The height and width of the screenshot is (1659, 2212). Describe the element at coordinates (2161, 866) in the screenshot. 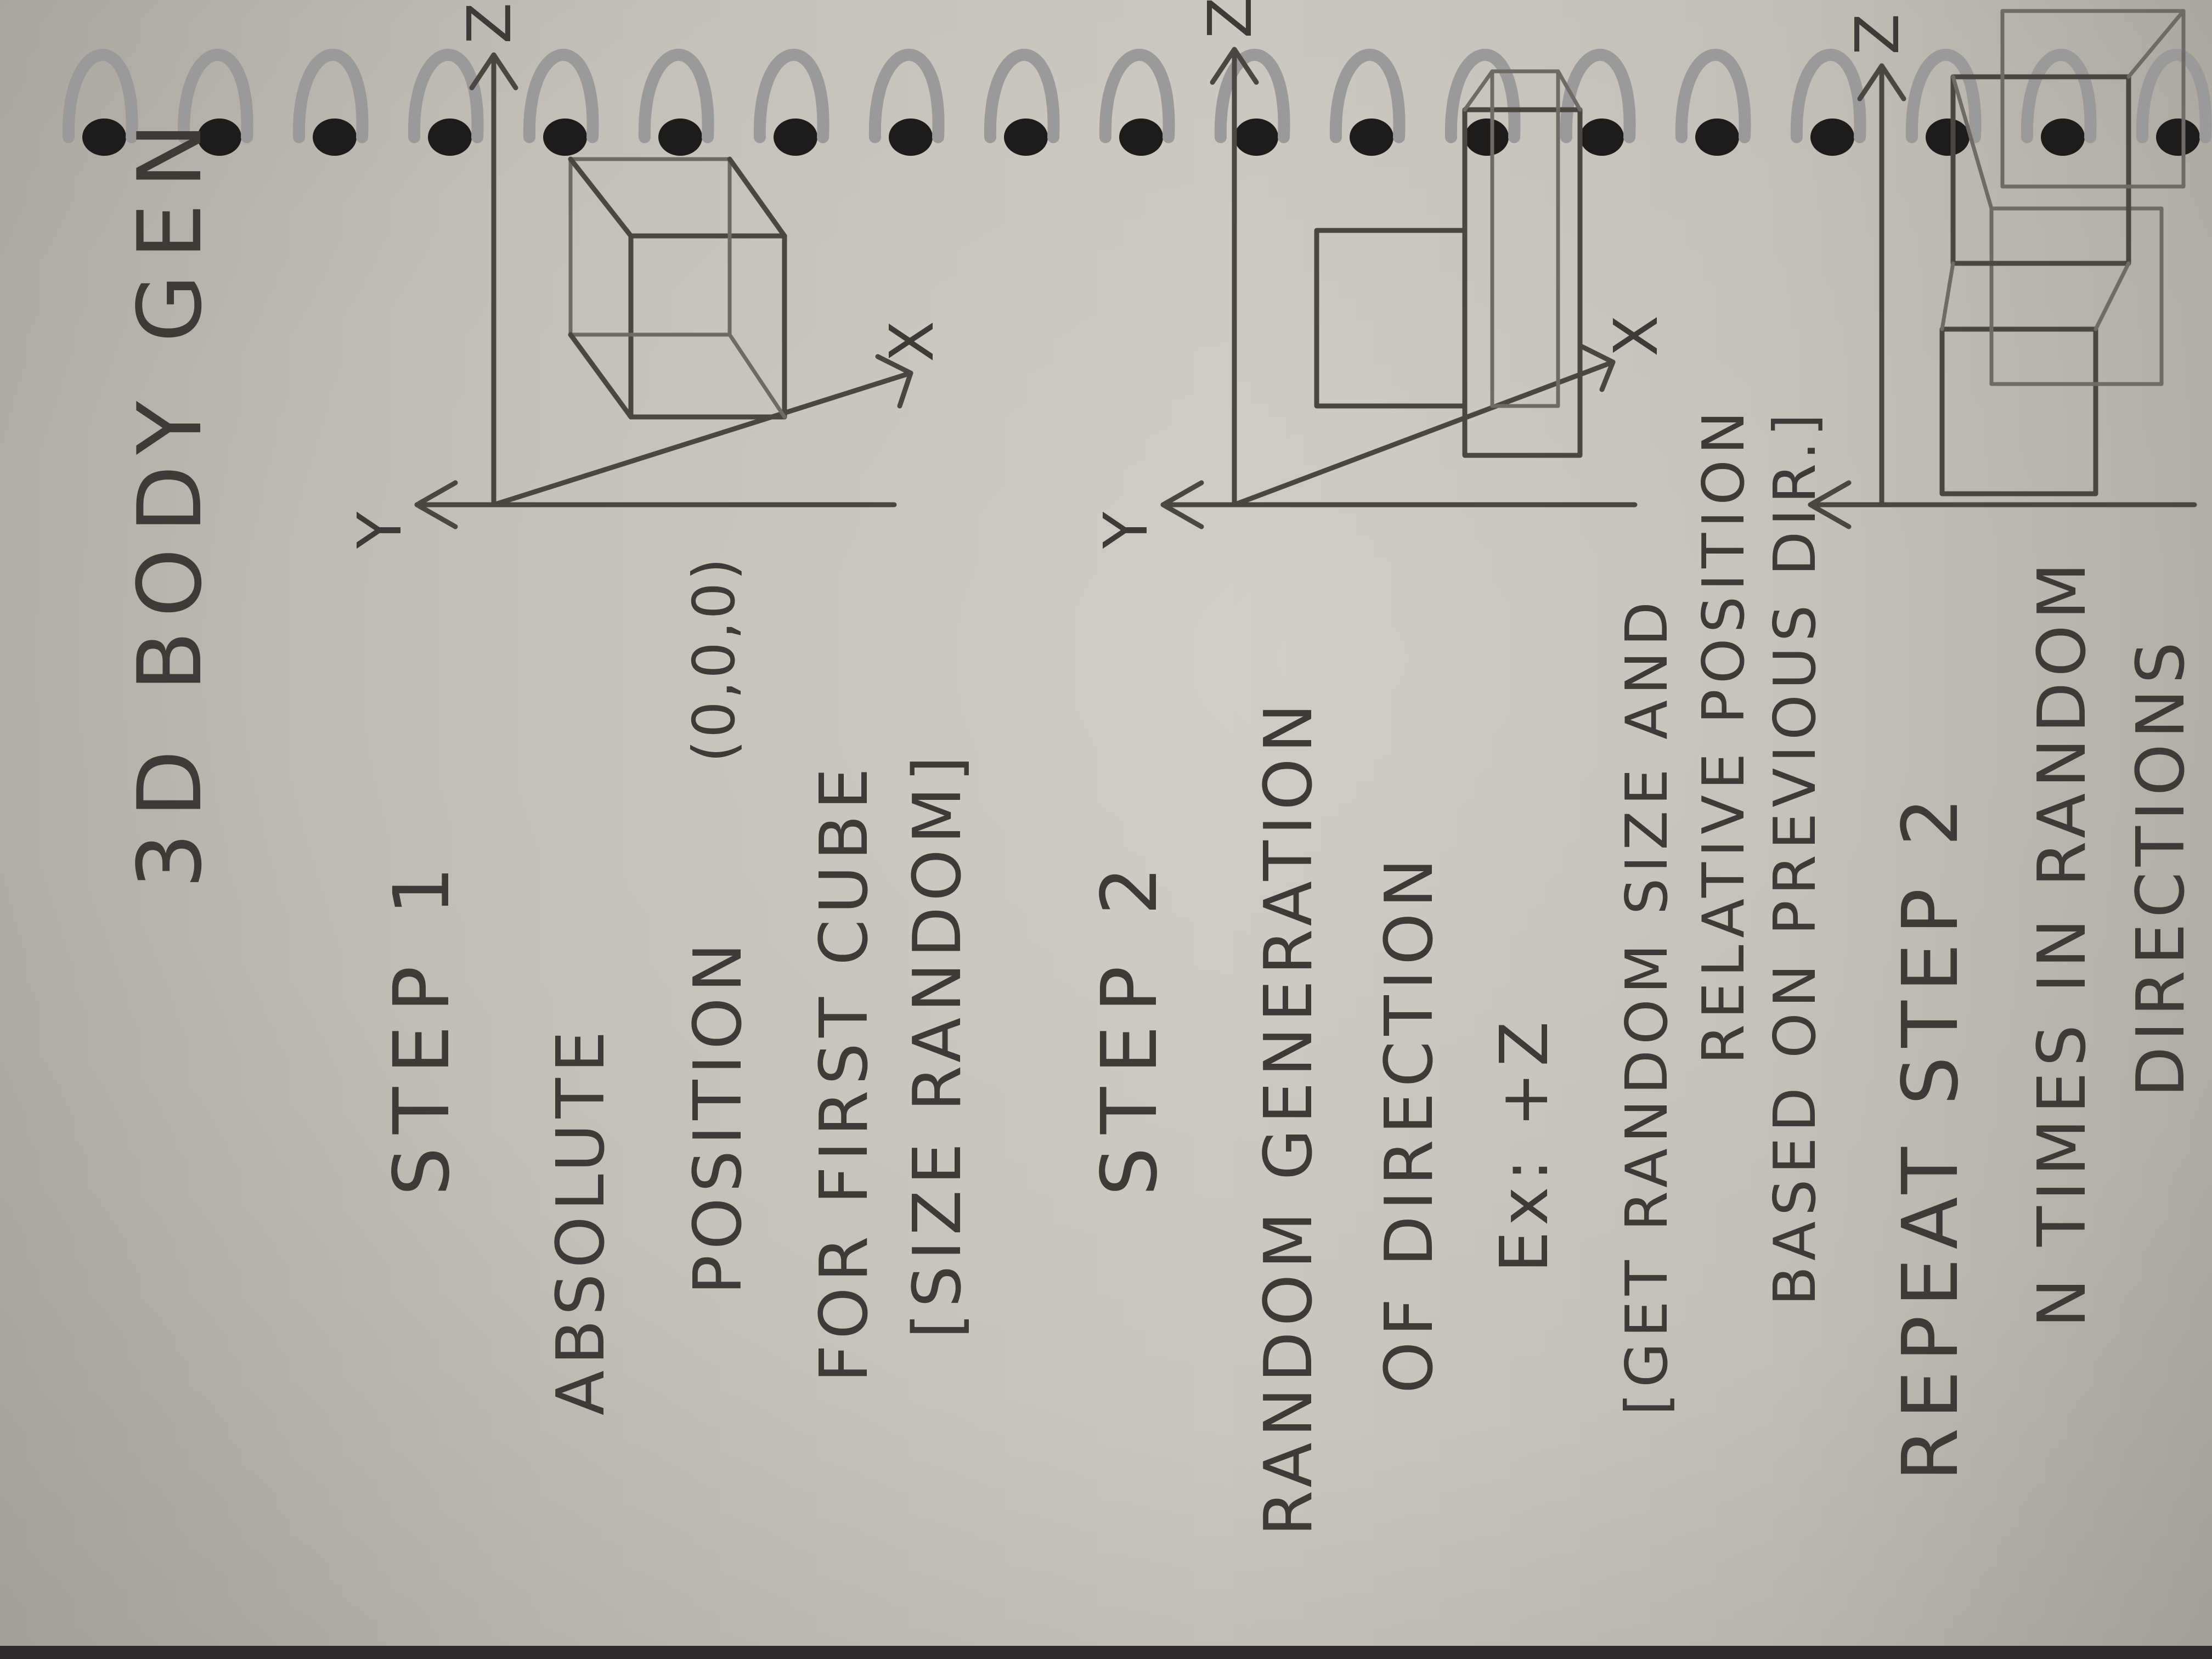

I see `step3-line-3: DIRECTIONS` at that location.